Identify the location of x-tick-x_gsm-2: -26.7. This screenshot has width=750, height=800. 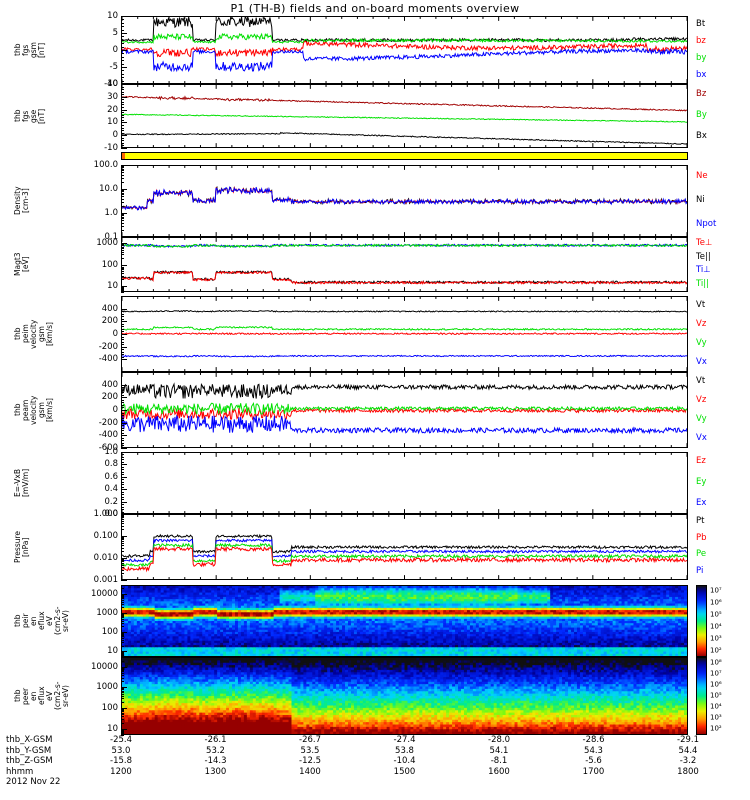
(310, 740).